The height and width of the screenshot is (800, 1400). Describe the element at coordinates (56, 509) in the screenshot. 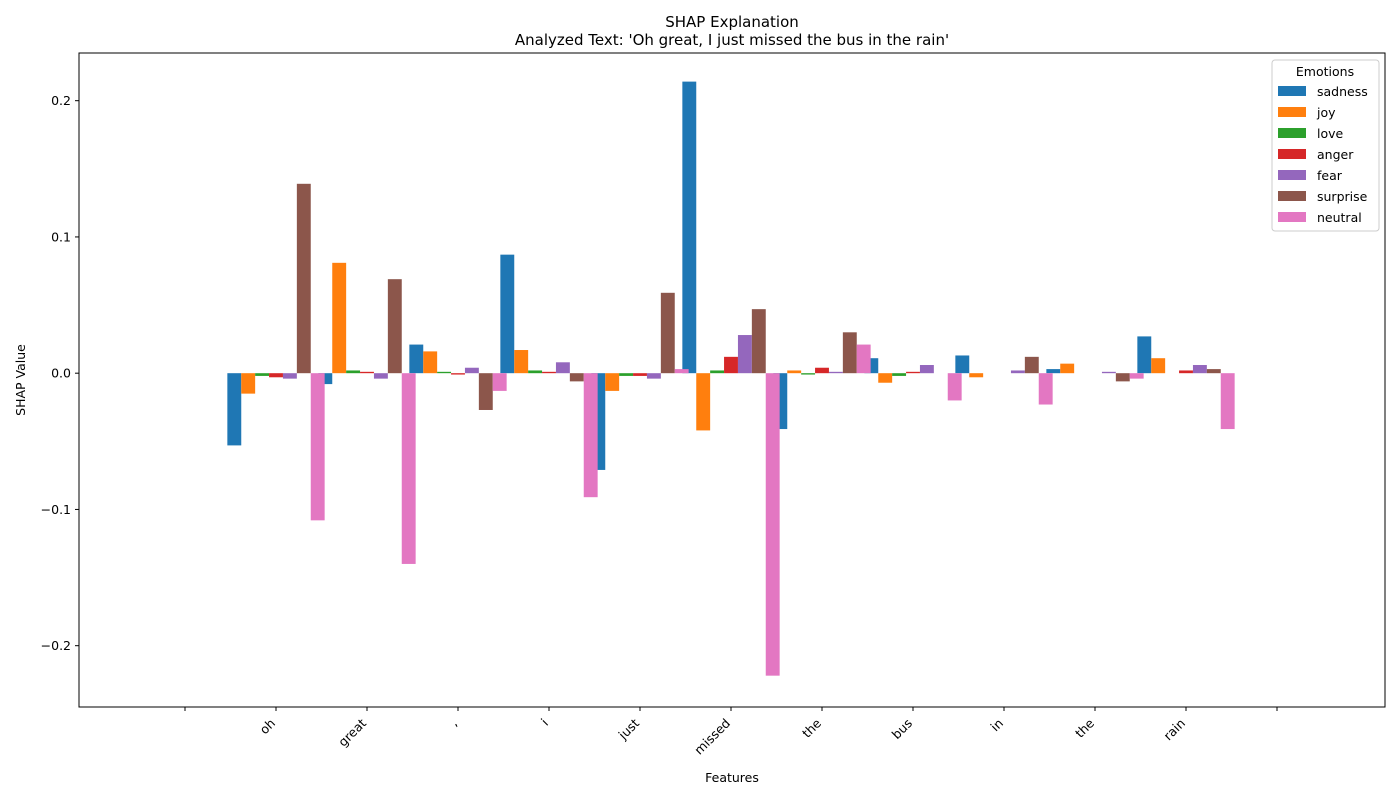

I see `y-tick-label: −0.1` at that location.